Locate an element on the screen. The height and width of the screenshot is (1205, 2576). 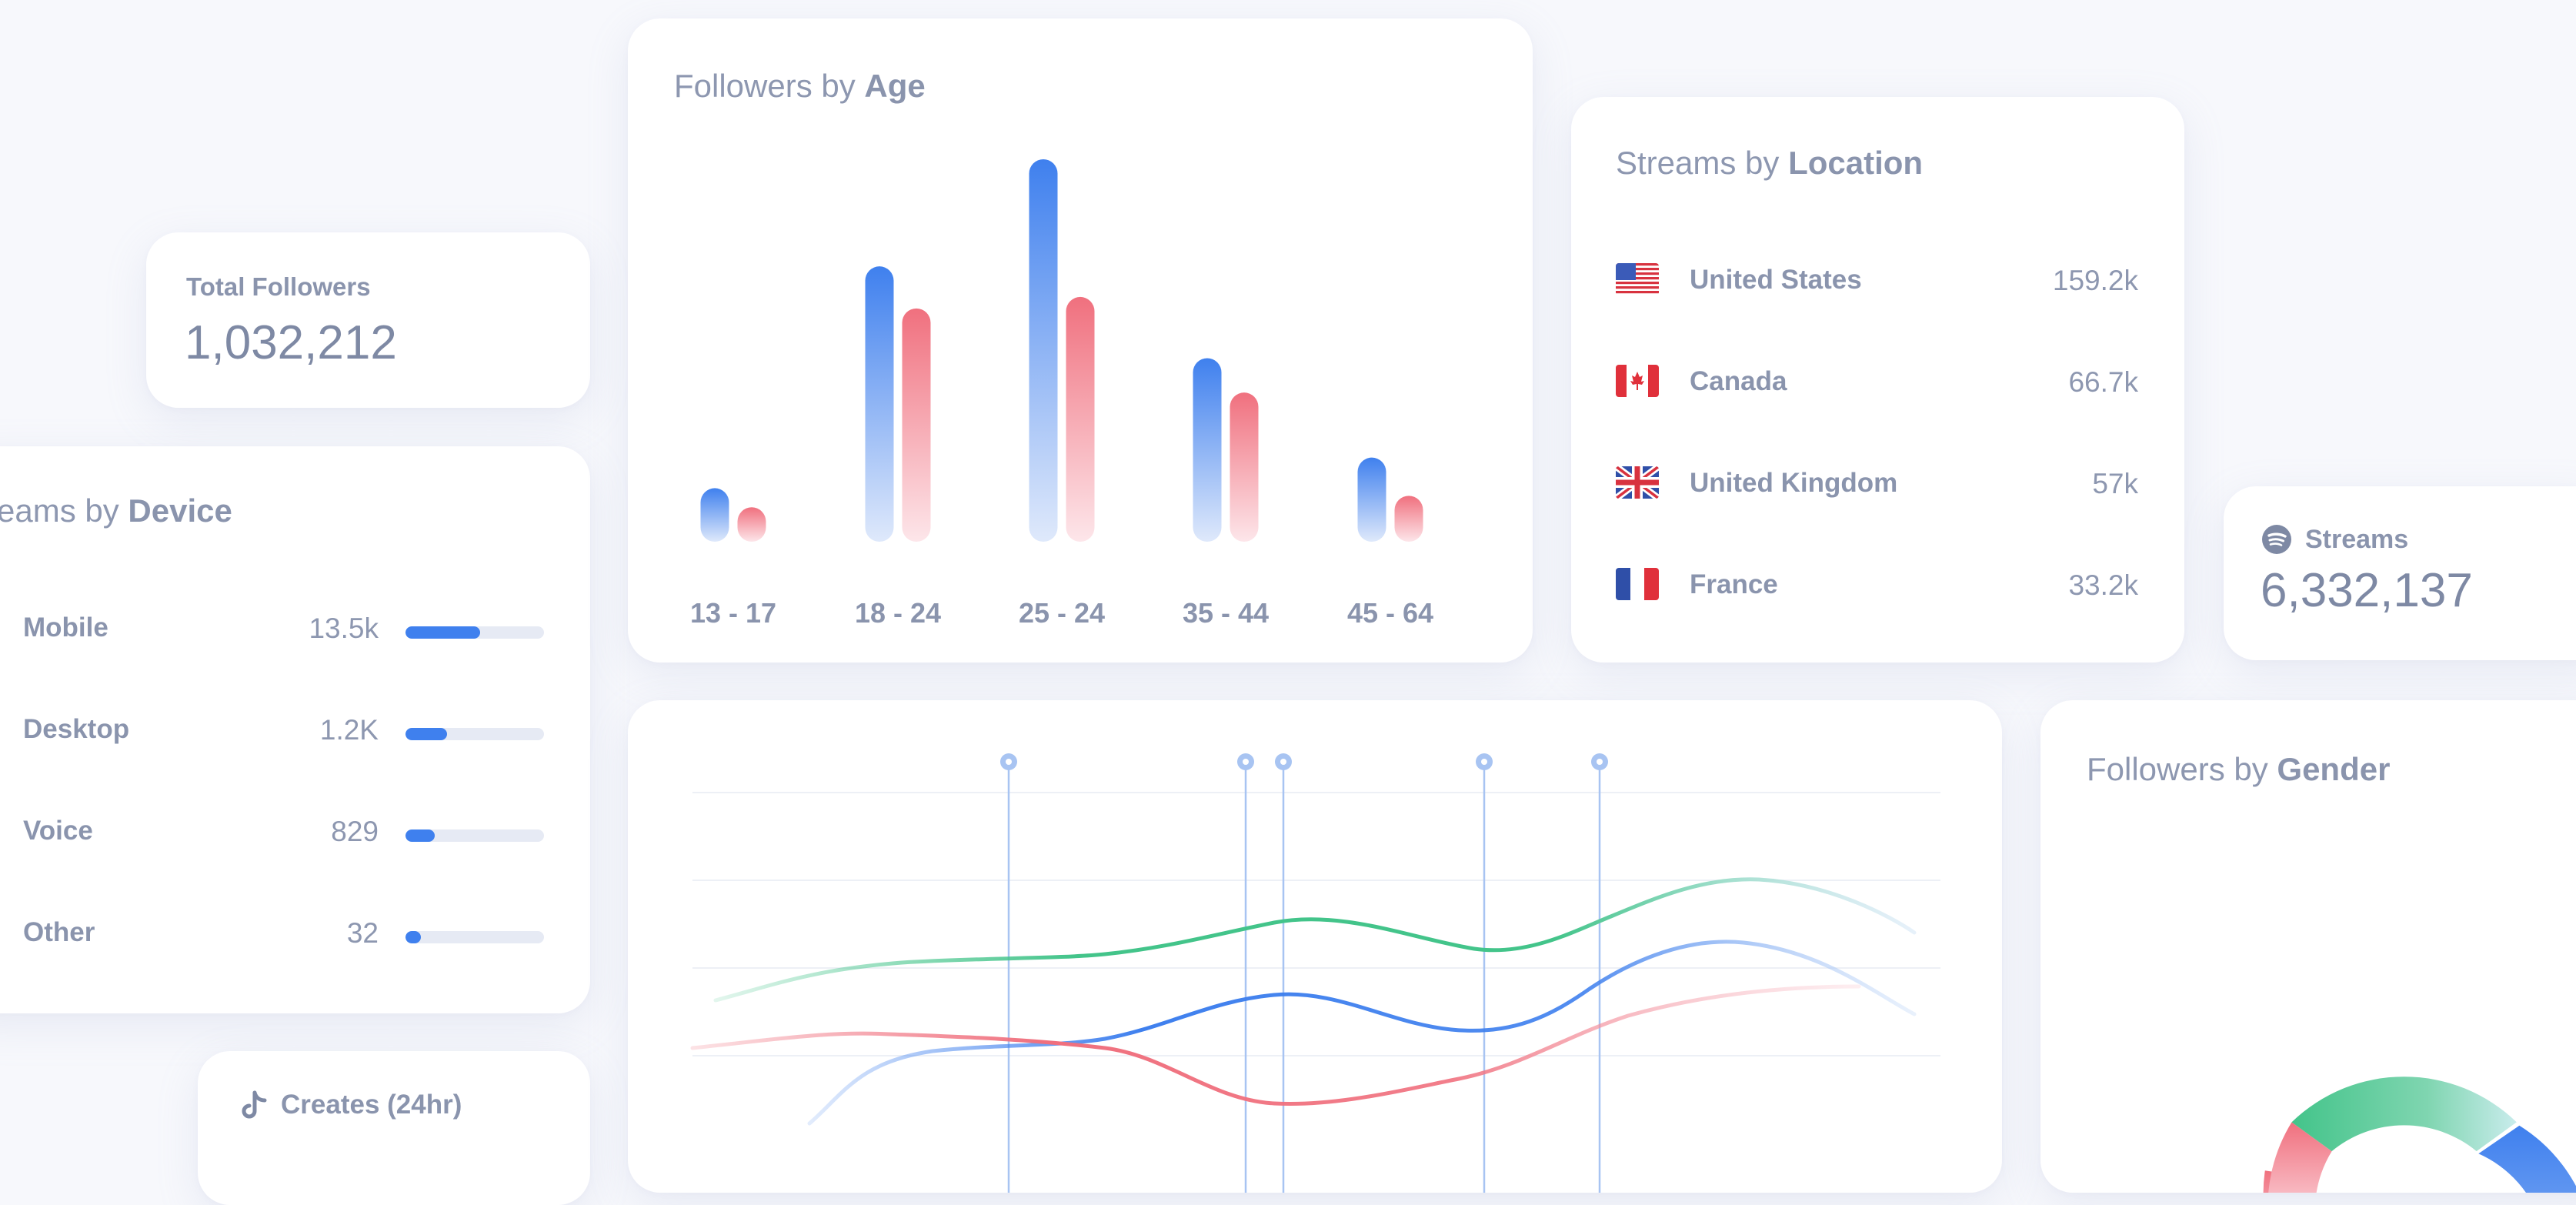
followers-by-gender-card: Followers by Gender is located at coordinates (2308, 946).